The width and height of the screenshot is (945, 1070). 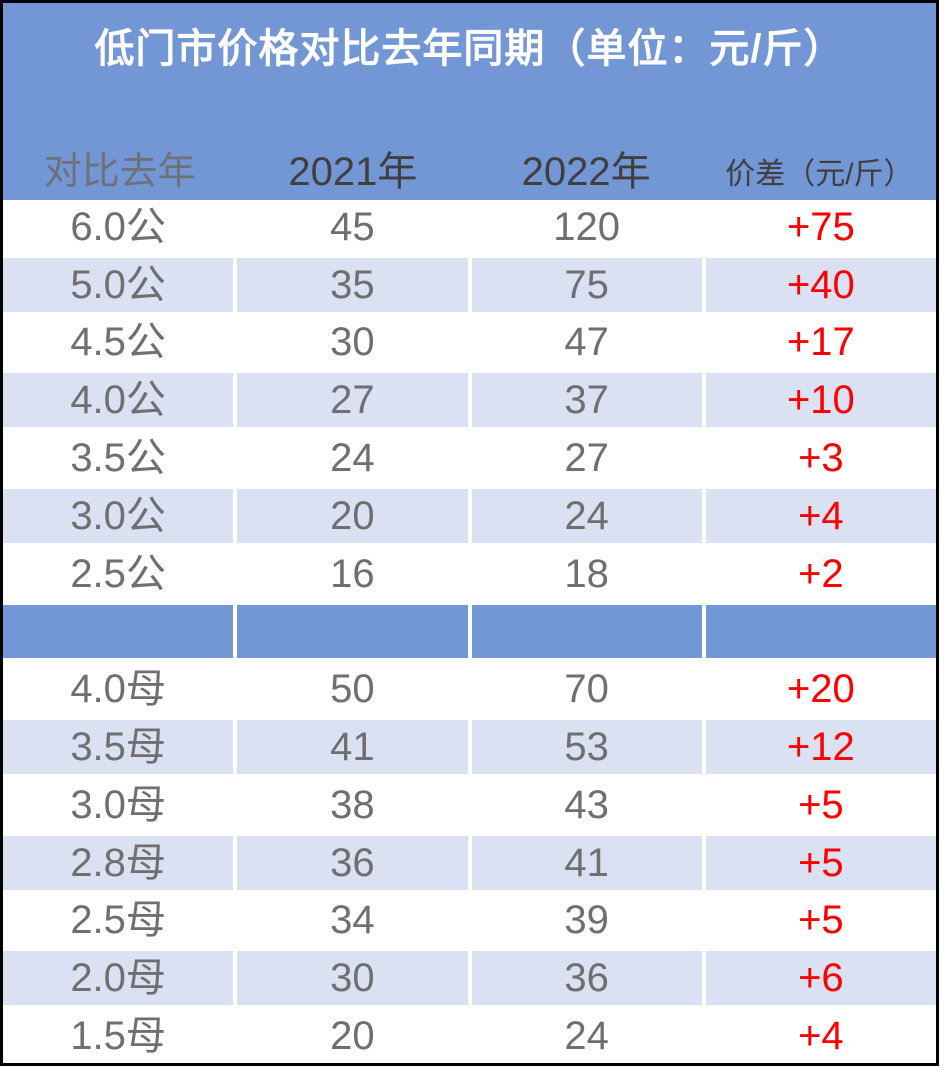 What do you see at coordinates (586, 227) in the screenshot?
I see `price-2022-cell: 120` at bounding box center [586, 227].